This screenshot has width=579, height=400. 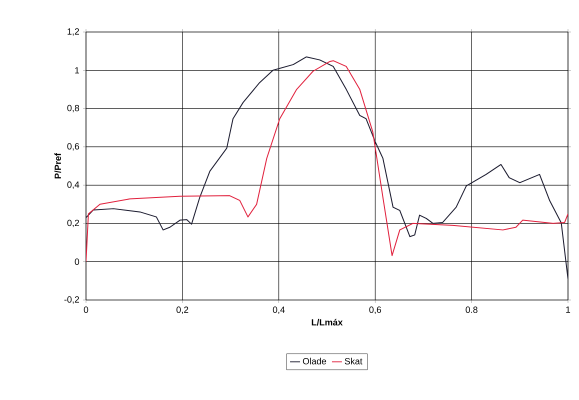 What do you see at coordinates (375, 310) in the screenshot?
I see `x-tick-label: 0,6` at bounding box center [375, 310].